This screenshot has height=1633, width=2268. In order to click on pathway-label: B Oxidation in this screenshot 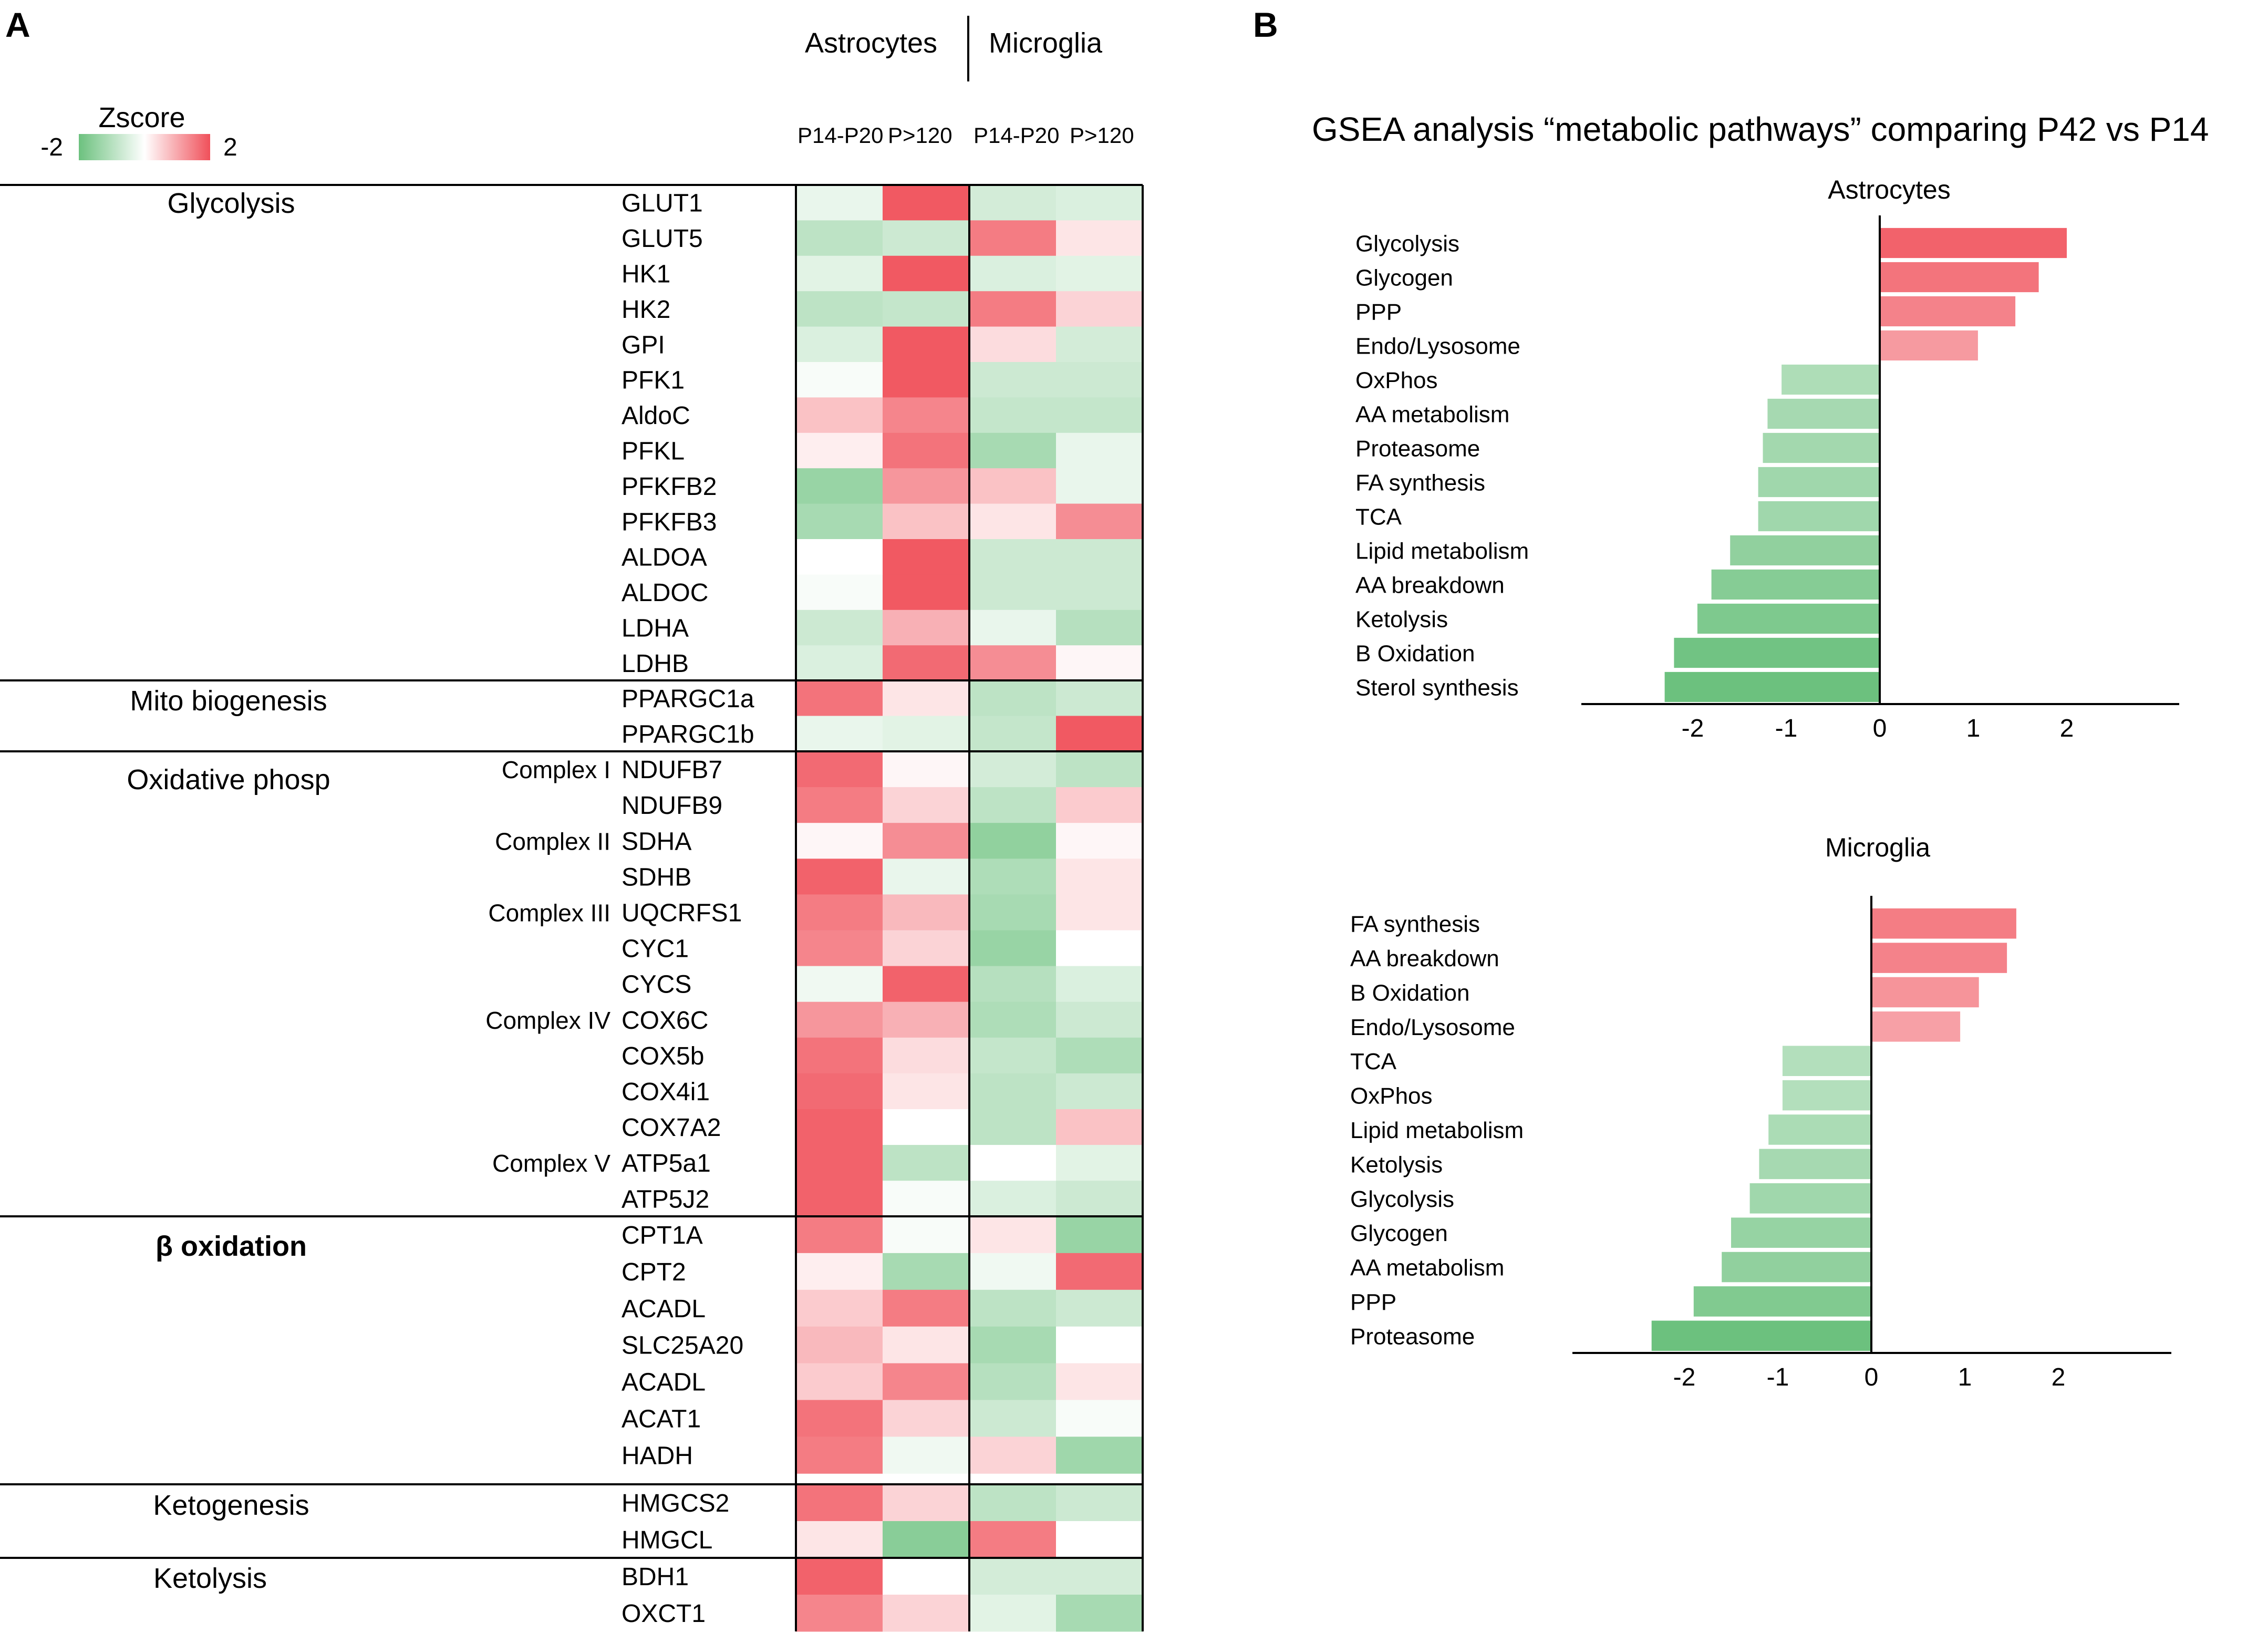, I will do `click(1415, 654)`.